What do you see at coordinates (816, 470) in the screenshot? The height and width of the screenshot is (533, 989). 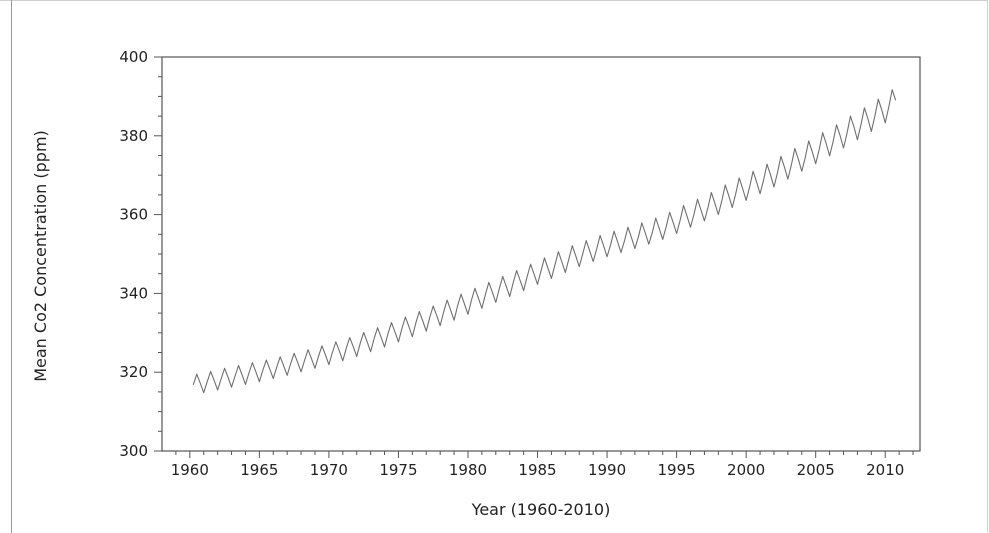 I see `x-tick-label: 2005` at bounding box center [816, 470].